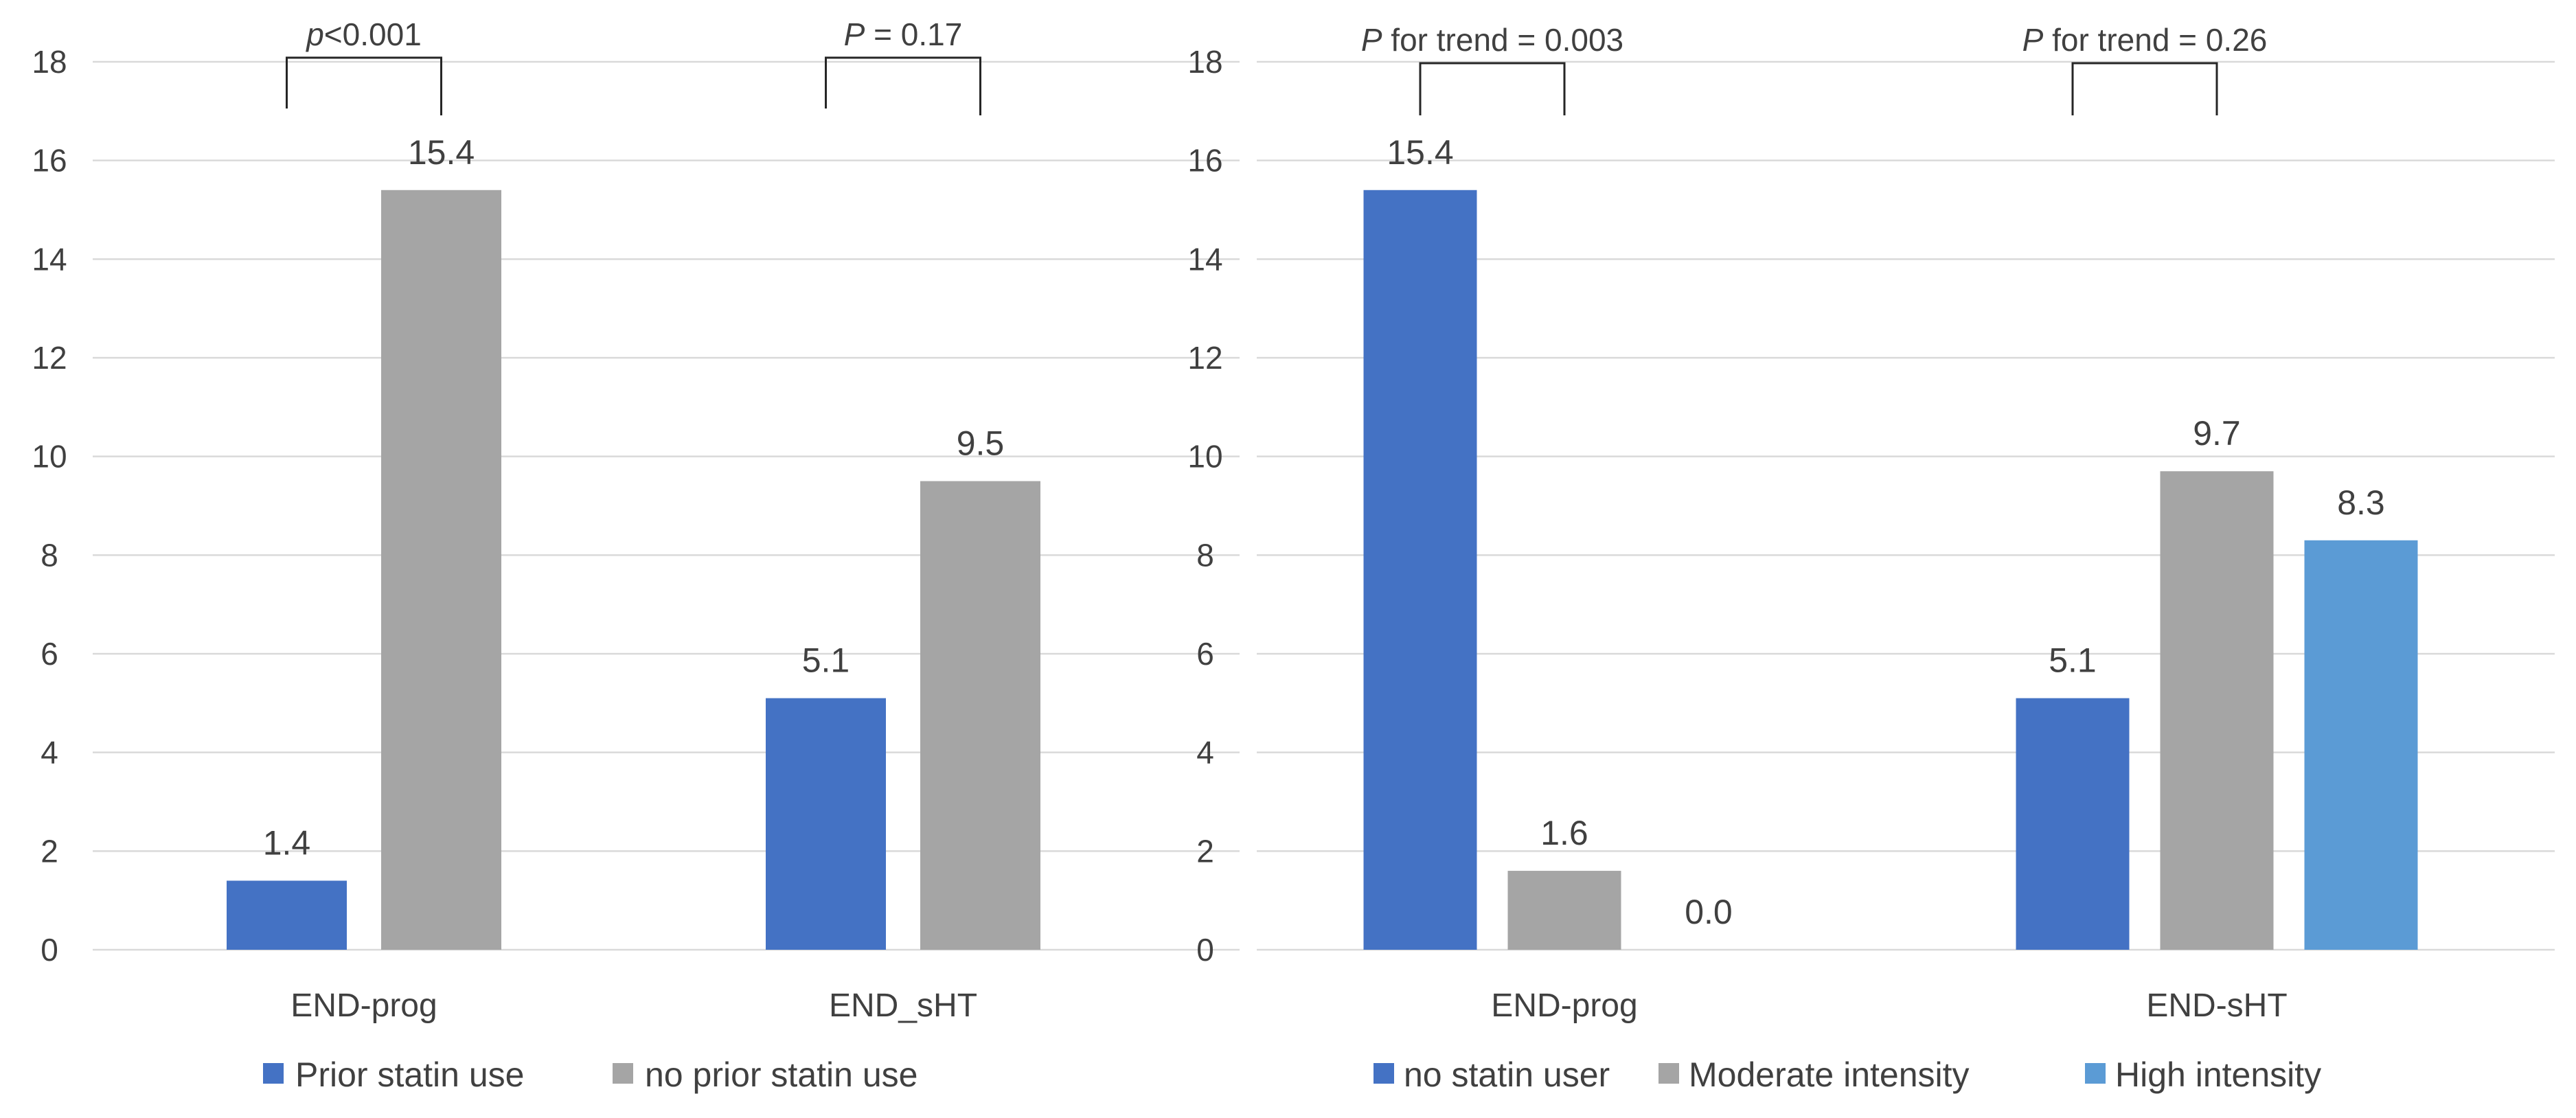 The height and width of the screenshot is (1118, 2576). Describe the element at coordinates (287, 842) in the screenshot. I see `data-label: 1.4` at that location.